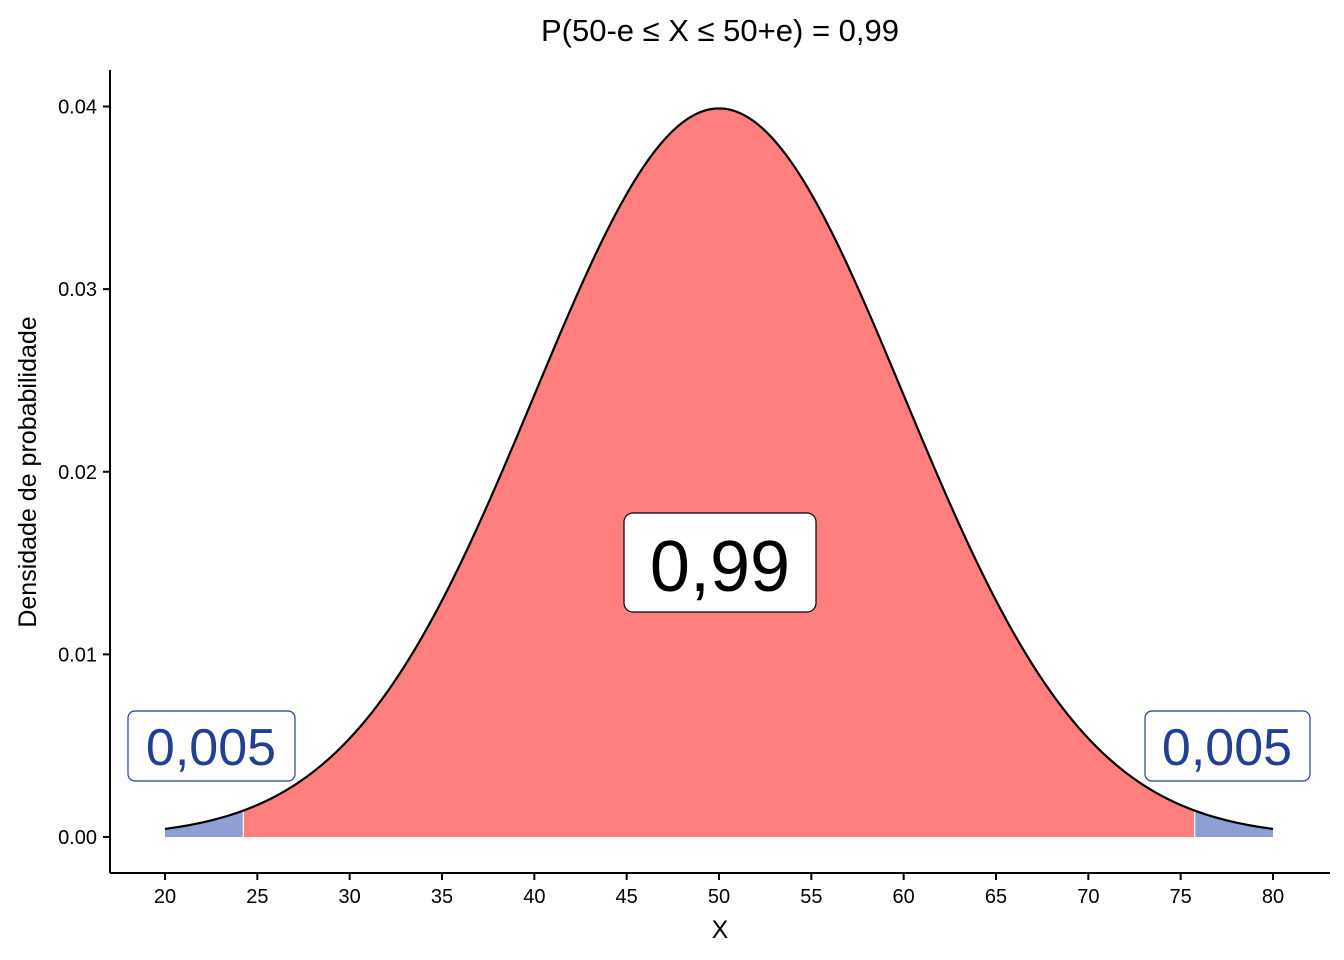 This screenshot has width=1344, height=960. Describe the element at coordinates (1181, 897) in the screenshot. I see `x-tick-label: 75` at that location.